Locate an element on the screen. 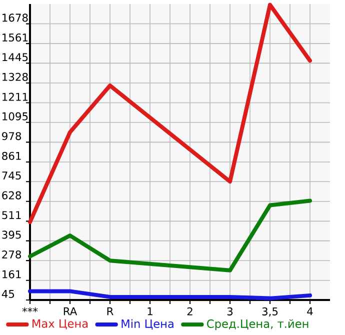 Image resolution: width=345 pixels, height=335 pixels. y-tick-label: 745 is located at coordinates (11, 176).